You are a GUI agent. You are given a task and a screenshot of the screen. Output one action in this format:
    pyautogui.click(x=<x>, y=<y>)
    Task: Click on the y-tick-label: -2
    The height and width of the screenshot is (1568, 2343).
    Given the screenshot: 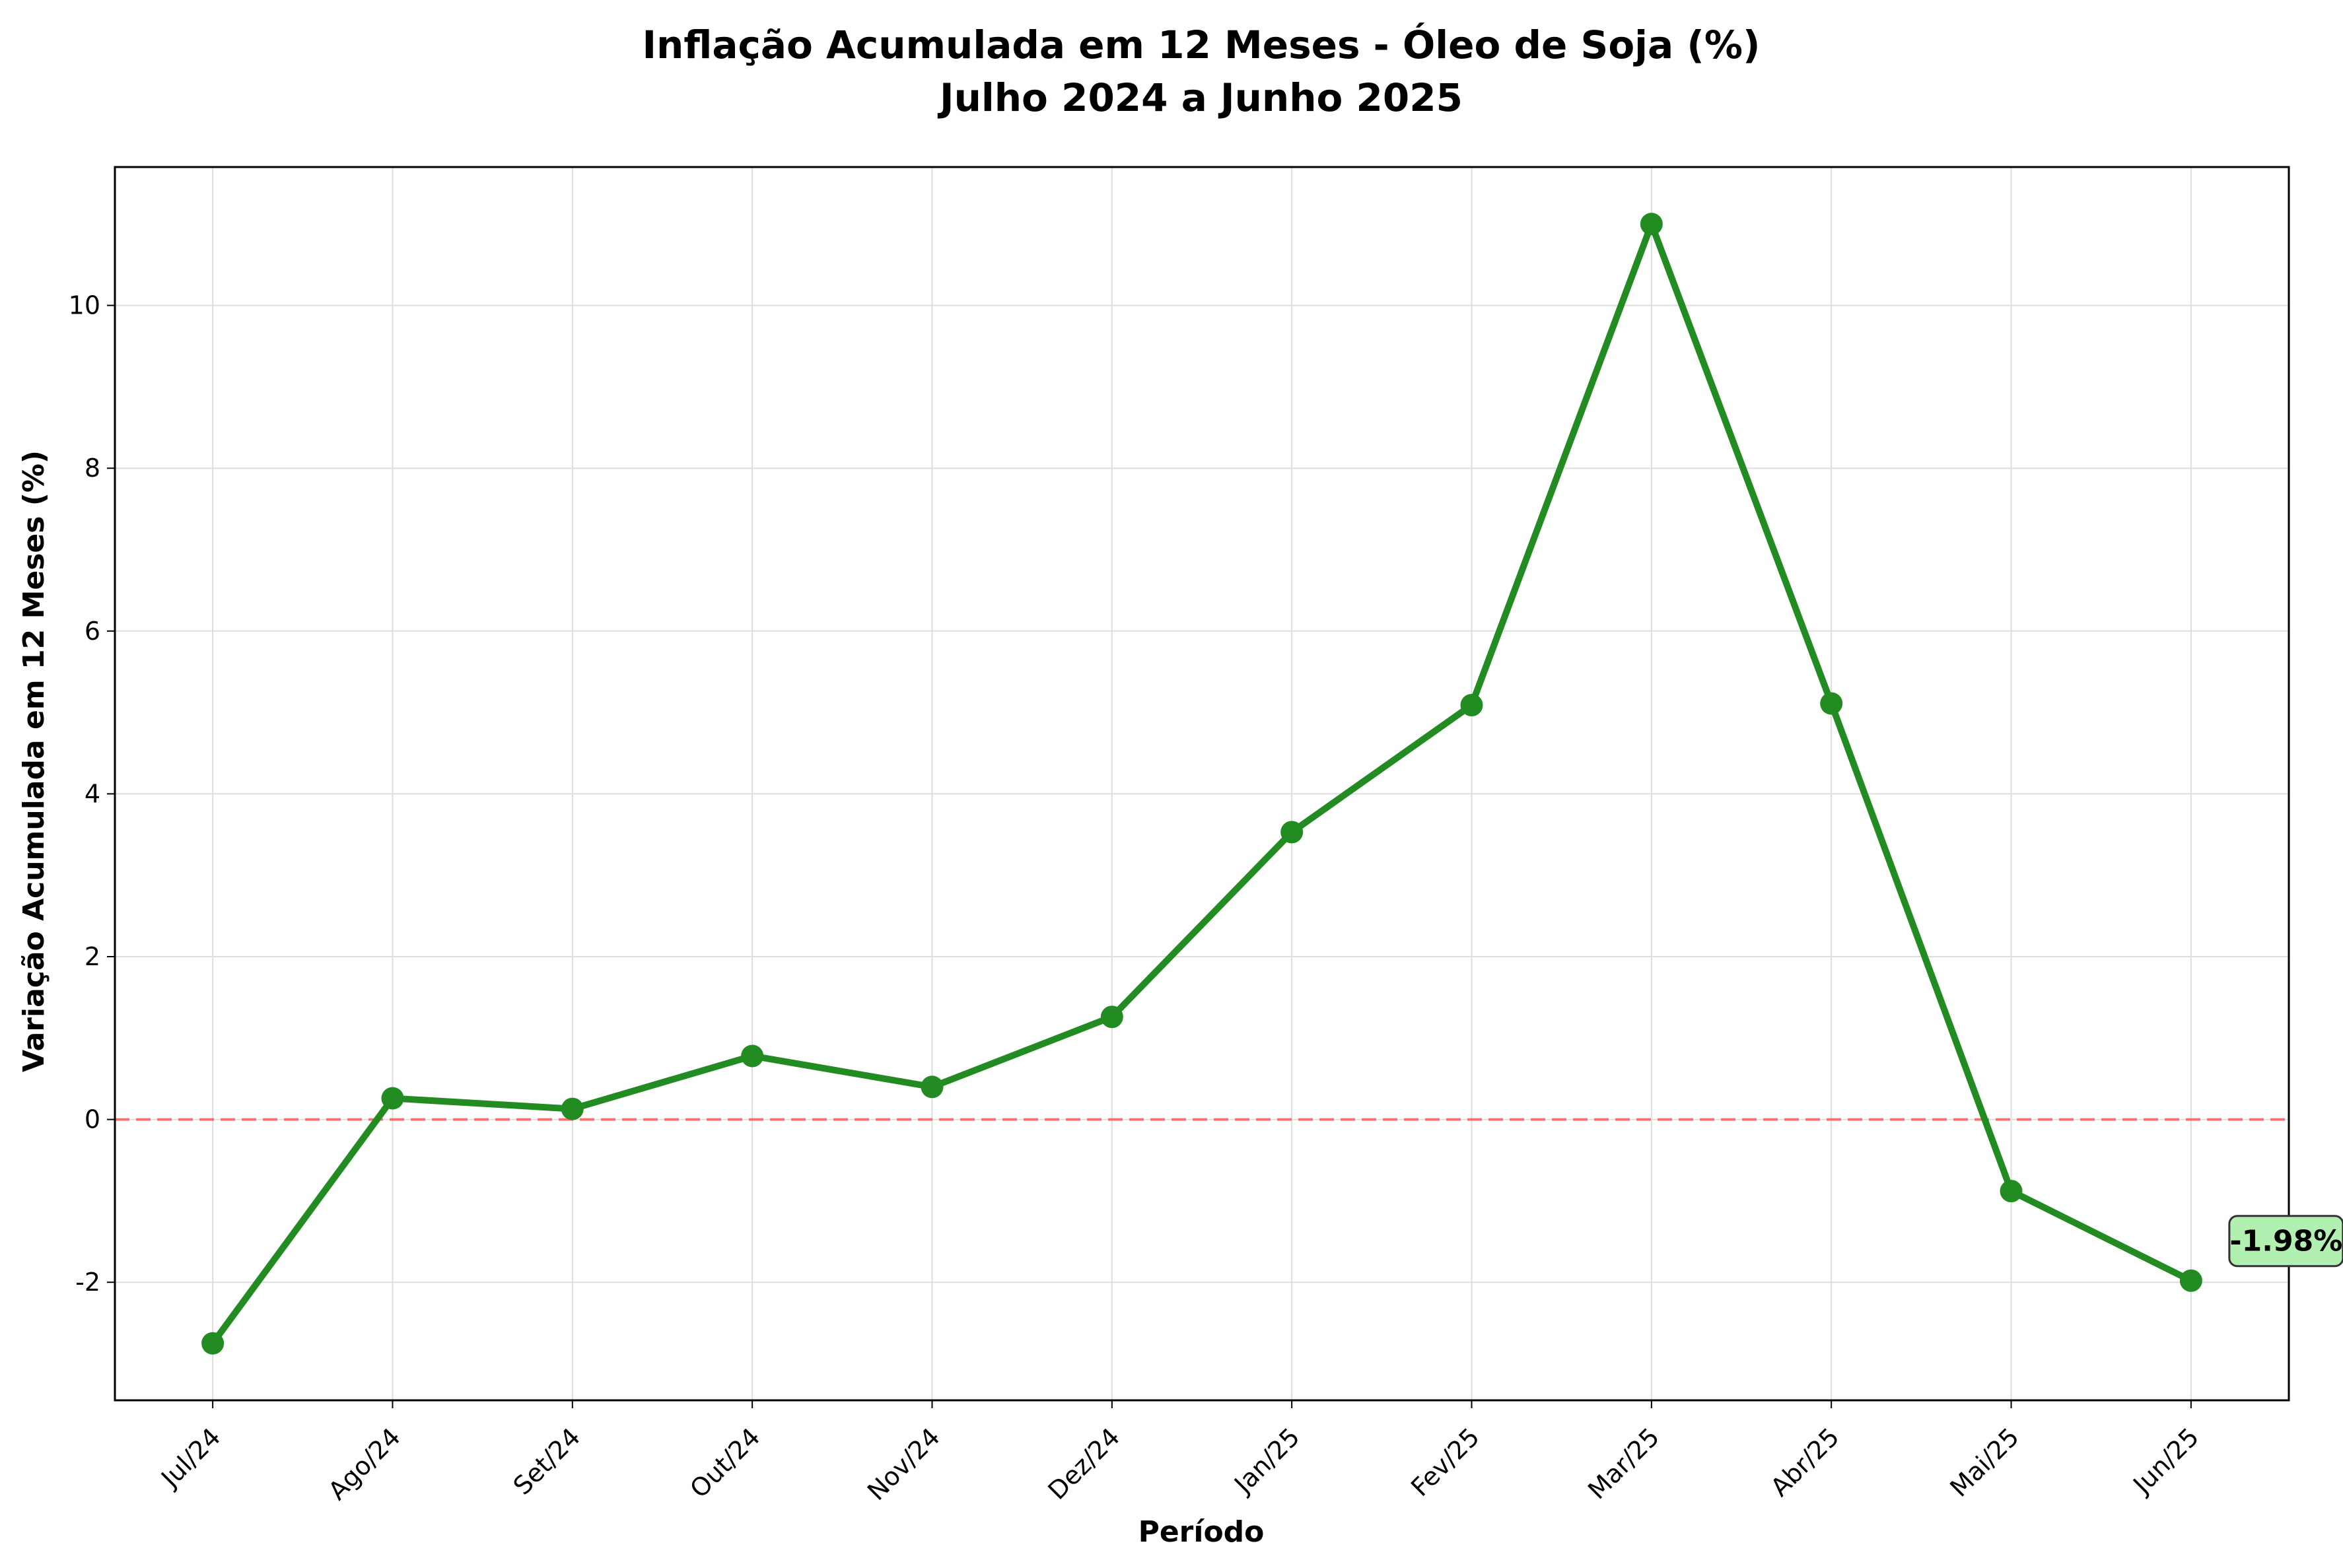 What is the action you would take?
    pyautogui.click(x=87, y=1282)
    